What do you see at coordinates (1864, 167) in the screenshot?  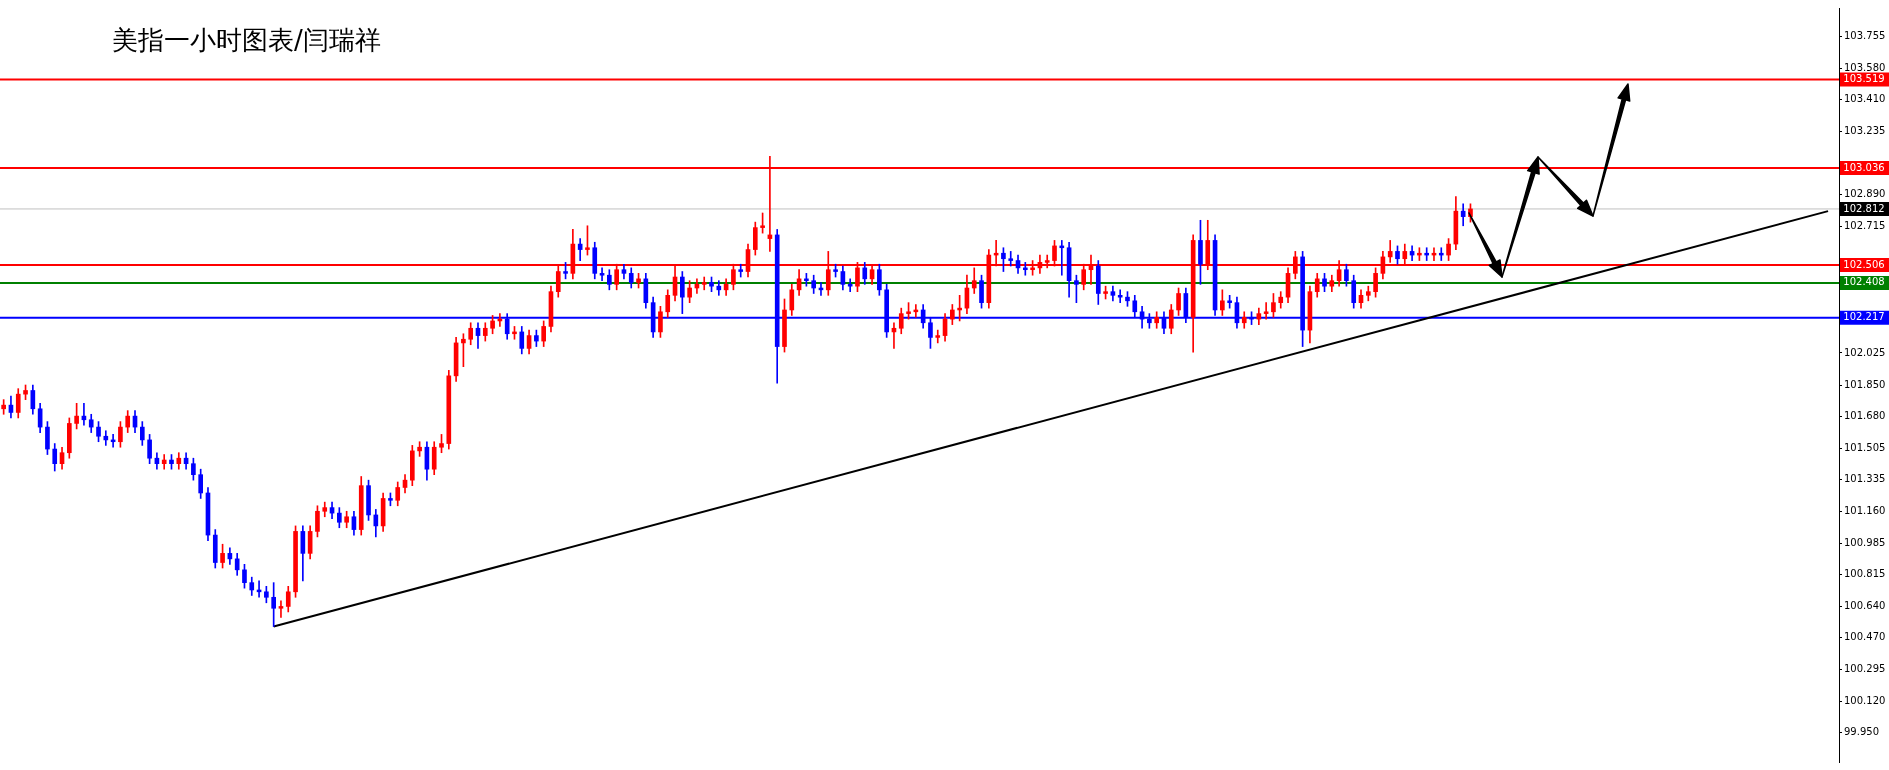 I see `ref-line-label: 103.036` at bounding box center [1864, 167].